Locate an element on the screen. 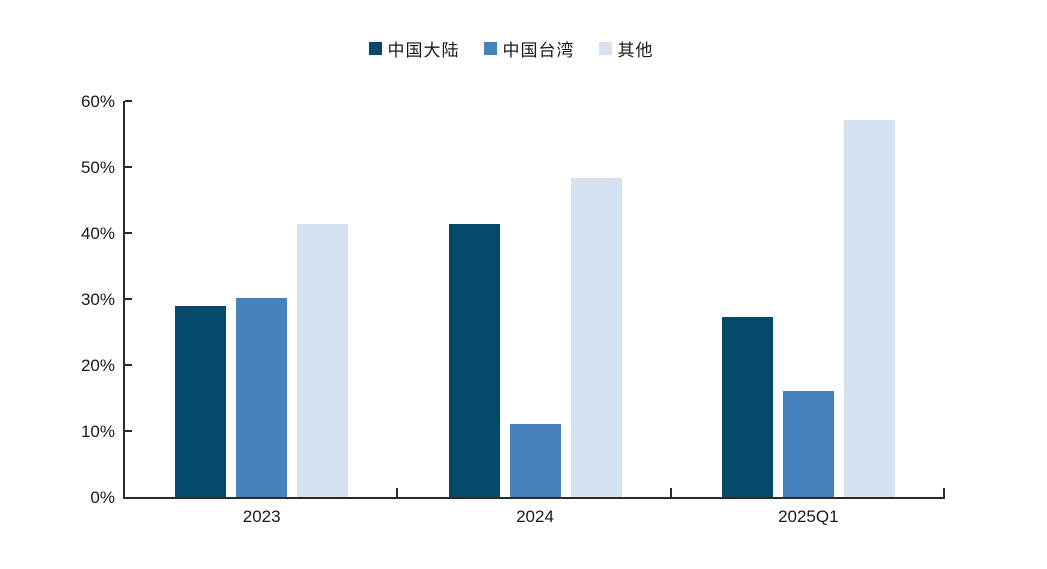  y-tick-label: 20% is located at coordinates (97, 365).